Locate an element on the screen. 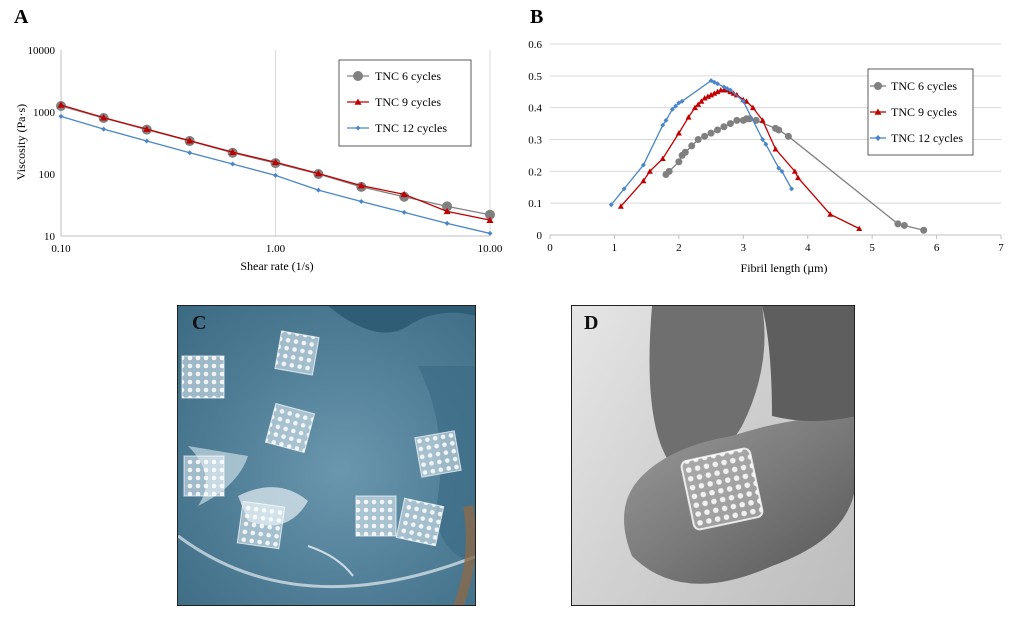 The height and width of the screenshot is (625, 1024). chart-b-x-tick-label: 3 is located at coordinates (744, 248).